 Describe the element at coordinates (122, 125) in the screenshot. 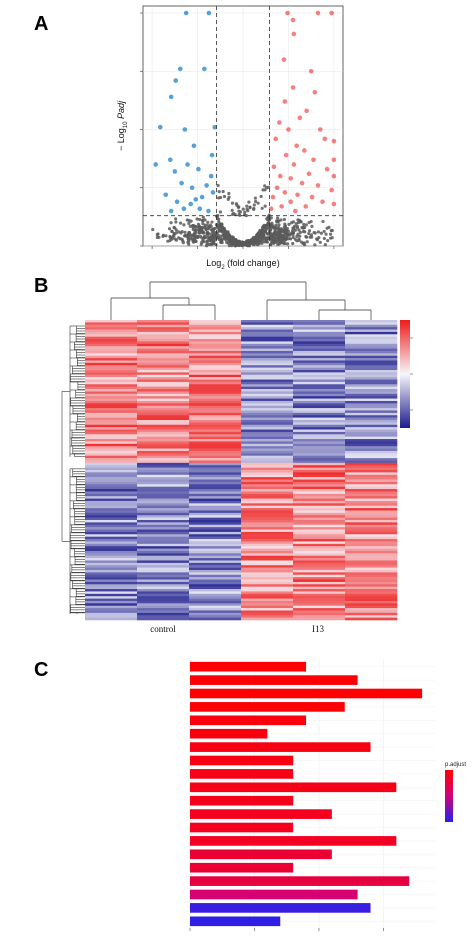

I see `volcano-y-axis-label: − Log10 Padj` at that location.